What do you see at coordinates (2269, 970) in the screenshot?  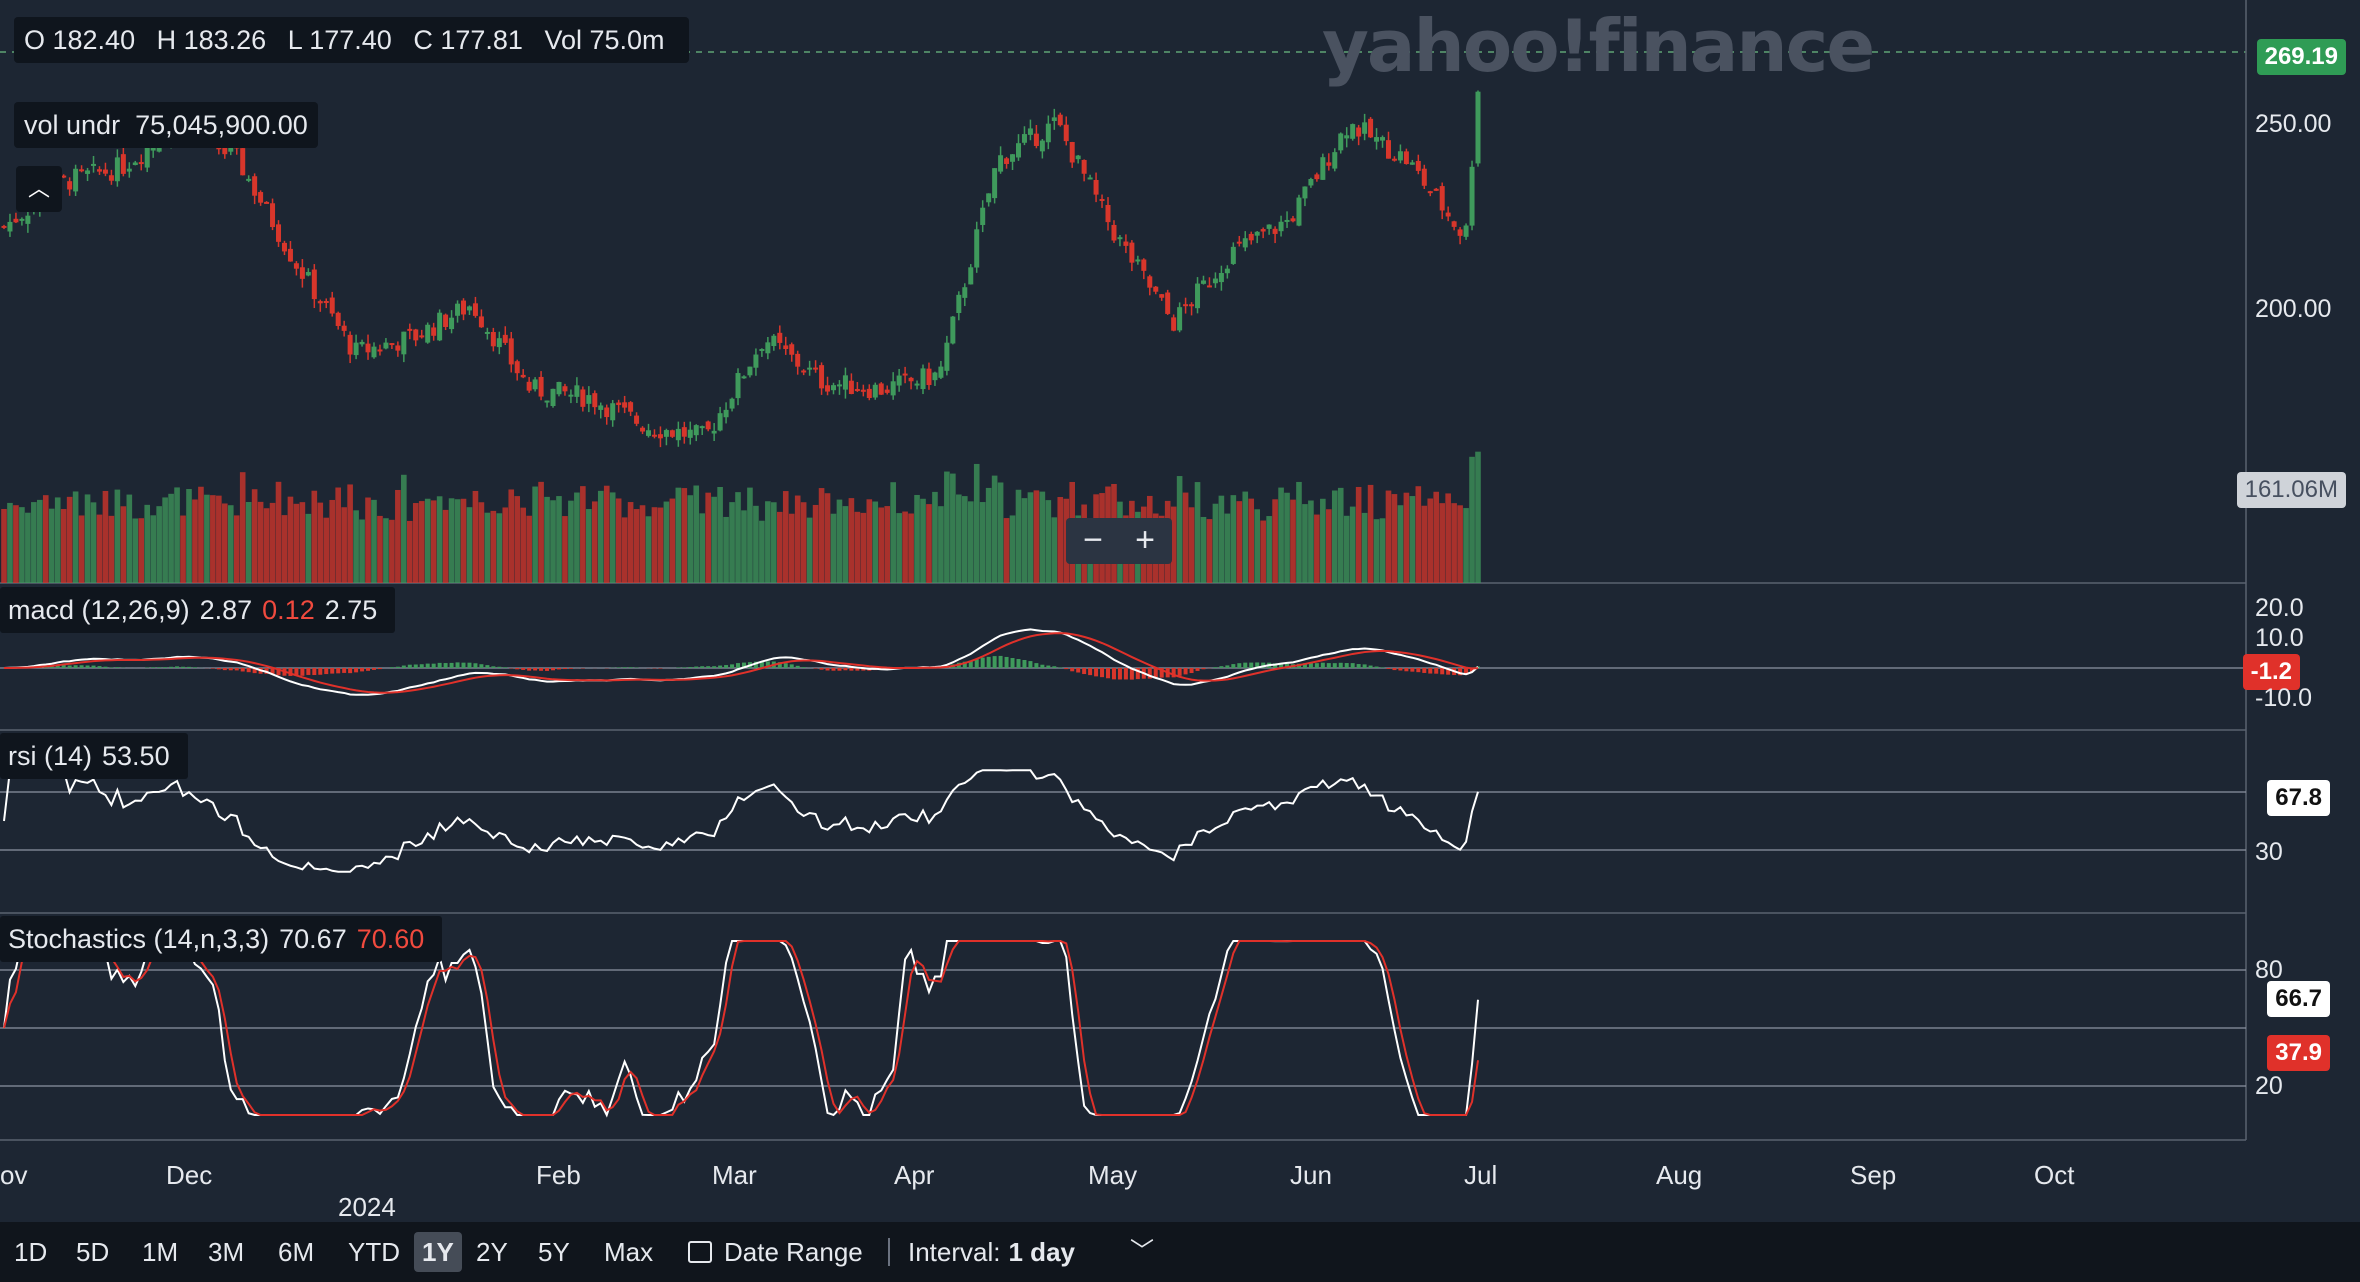 I see `stoch-tick-80: 80` at bounding box center [2269, 970].